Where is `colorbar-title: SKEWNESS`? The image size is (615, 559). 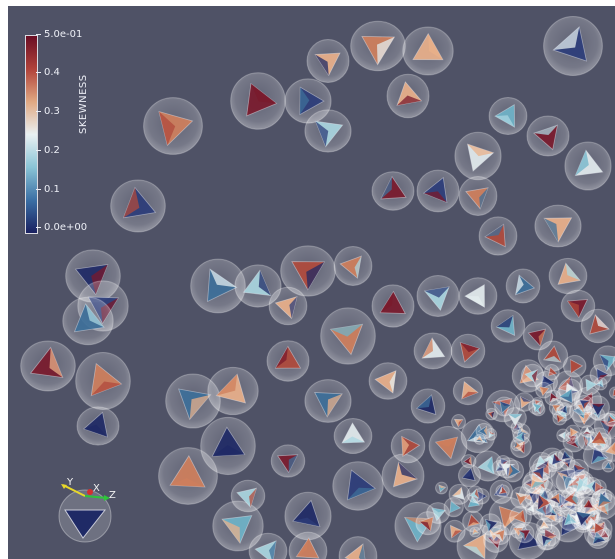 colorbar-title: SKEWNESS is located at coordinates (83, 104).